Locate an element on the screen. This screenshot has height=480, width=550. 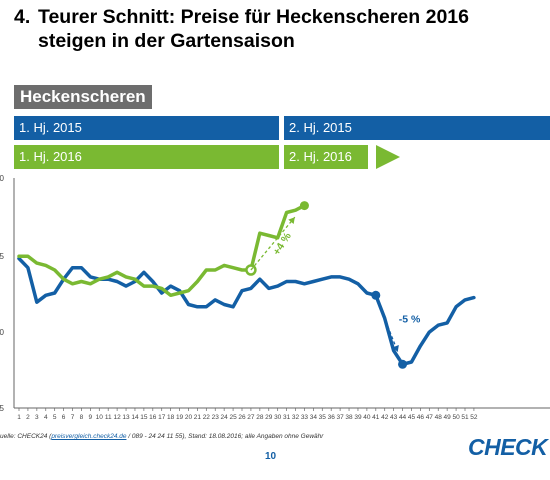
x-tick-label: 29 is located at coordinates (269, 417).